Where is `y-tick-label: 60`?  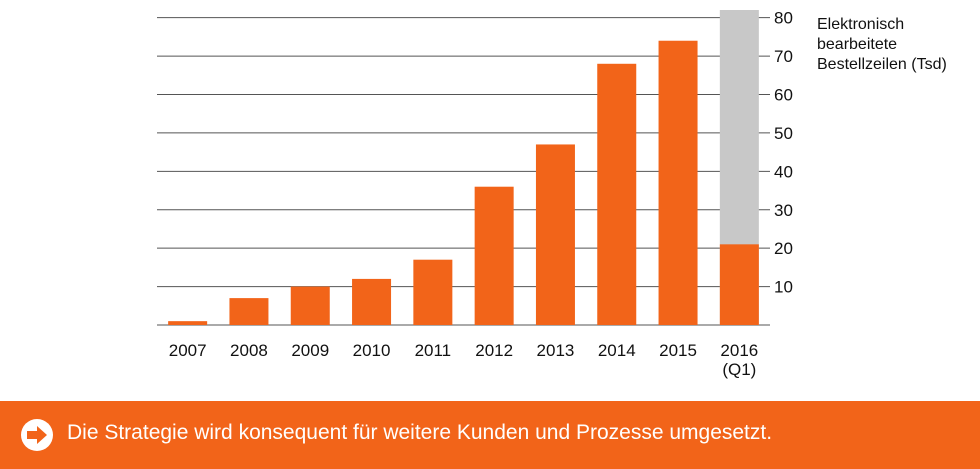
y-tick-label: 60 is located at coordinates (783, 95).